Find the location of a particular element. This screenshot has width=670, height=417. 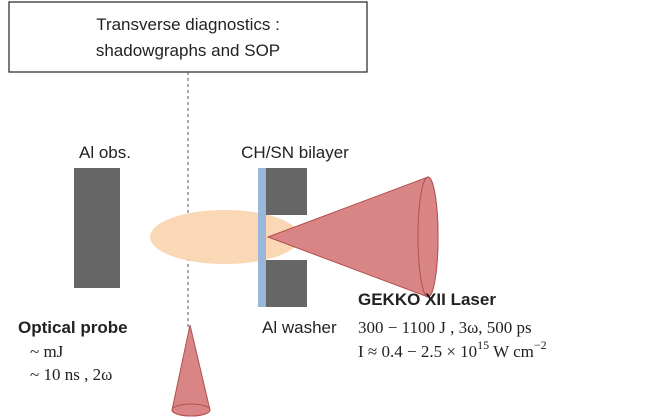

probe-line: ~ 10 ns , 2ω is located at coordinates (71, 374).